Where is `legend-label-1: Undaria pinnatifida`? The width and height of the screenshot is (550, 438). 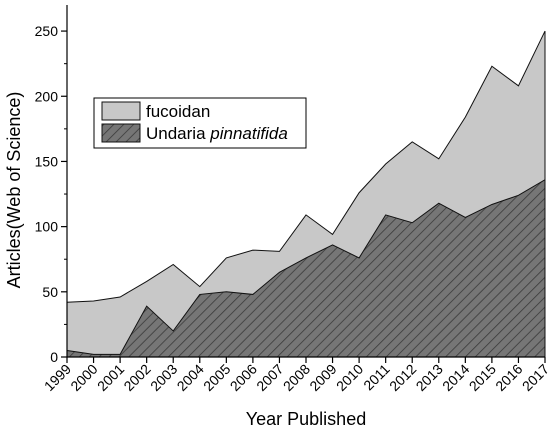 legend-label-1: Undaria pinnatifida is located at coordinates (217, 133).